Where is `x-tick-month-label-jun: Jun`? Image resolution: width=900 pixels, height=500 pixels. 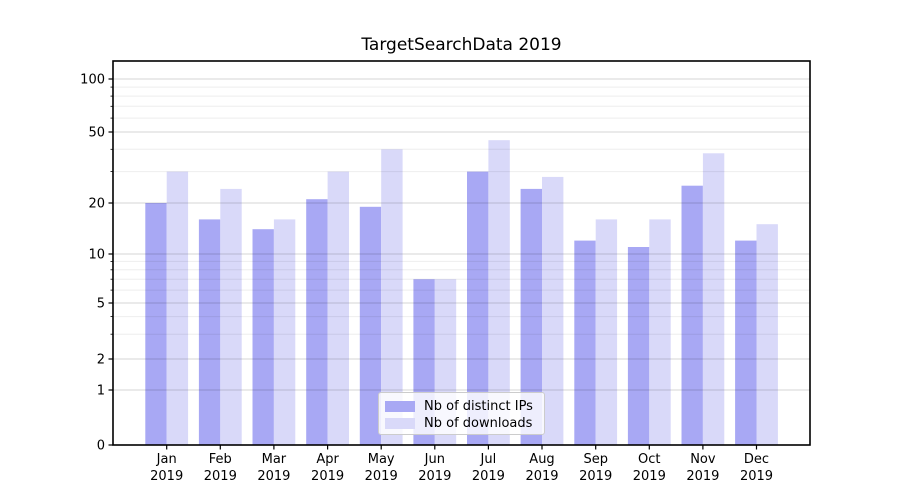
x-tick-month-label-jun: Jun is located at coordinates (434, 459).